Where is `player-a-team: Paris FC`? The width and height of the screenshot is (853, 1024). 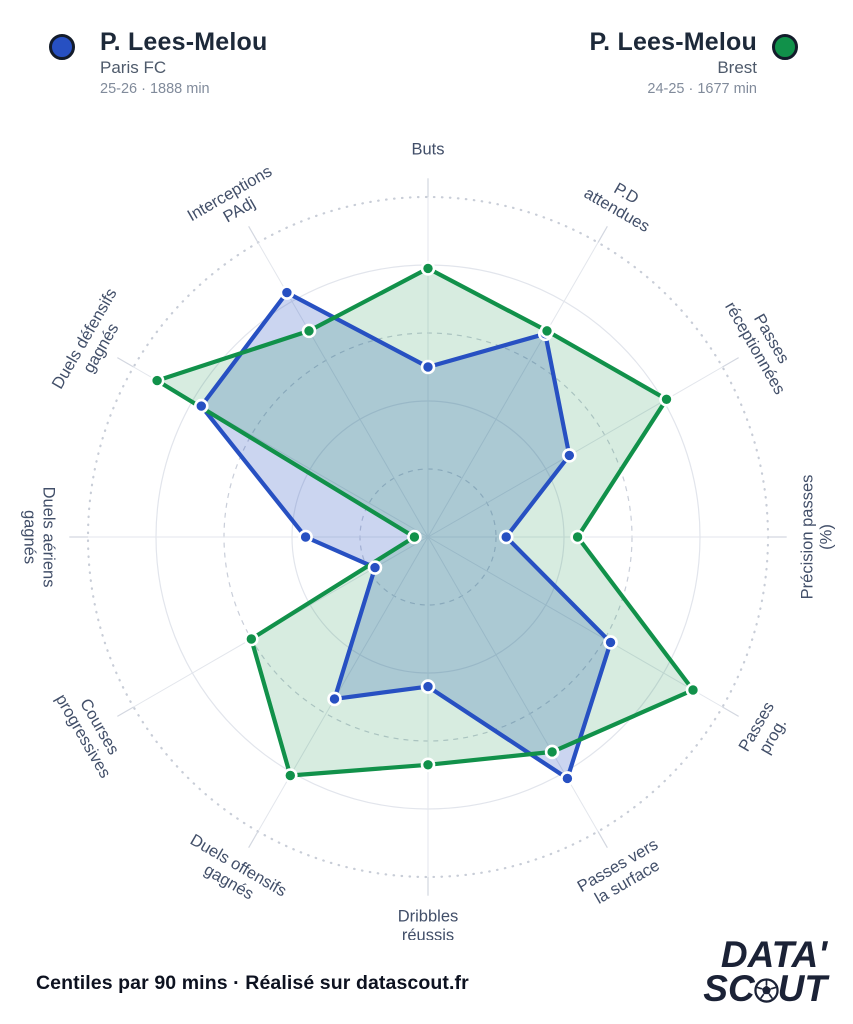
player-a-team: Paris FC is located at coordinates (133, 67).